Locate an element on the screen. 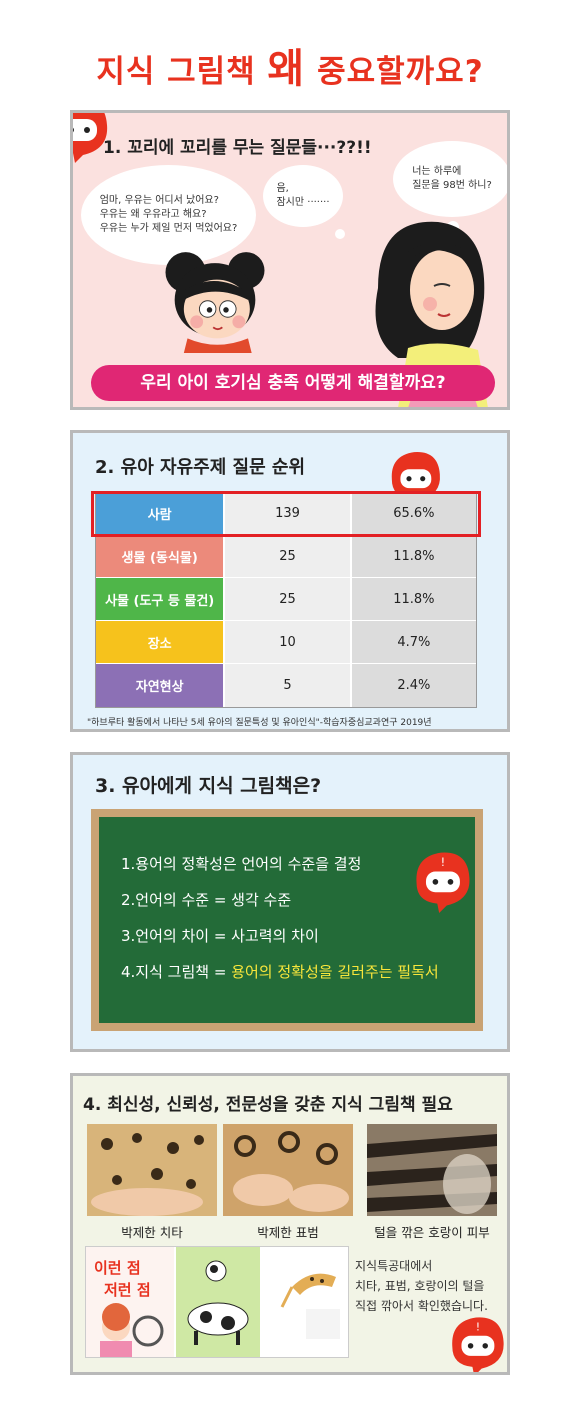 The image size is (580, 1423). table-row: 사물 (도구 등 물건) 25 11.8% is located at coordinates (286, 599).